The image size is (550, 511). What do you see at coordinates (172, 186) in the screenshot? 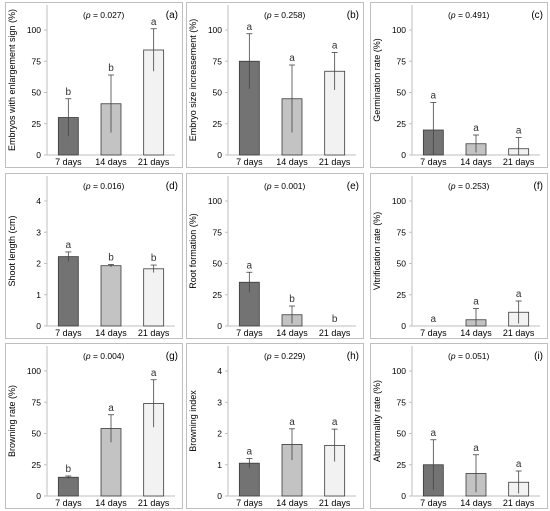
I see `panel-label: (d)` at bounding box center [172, 186].